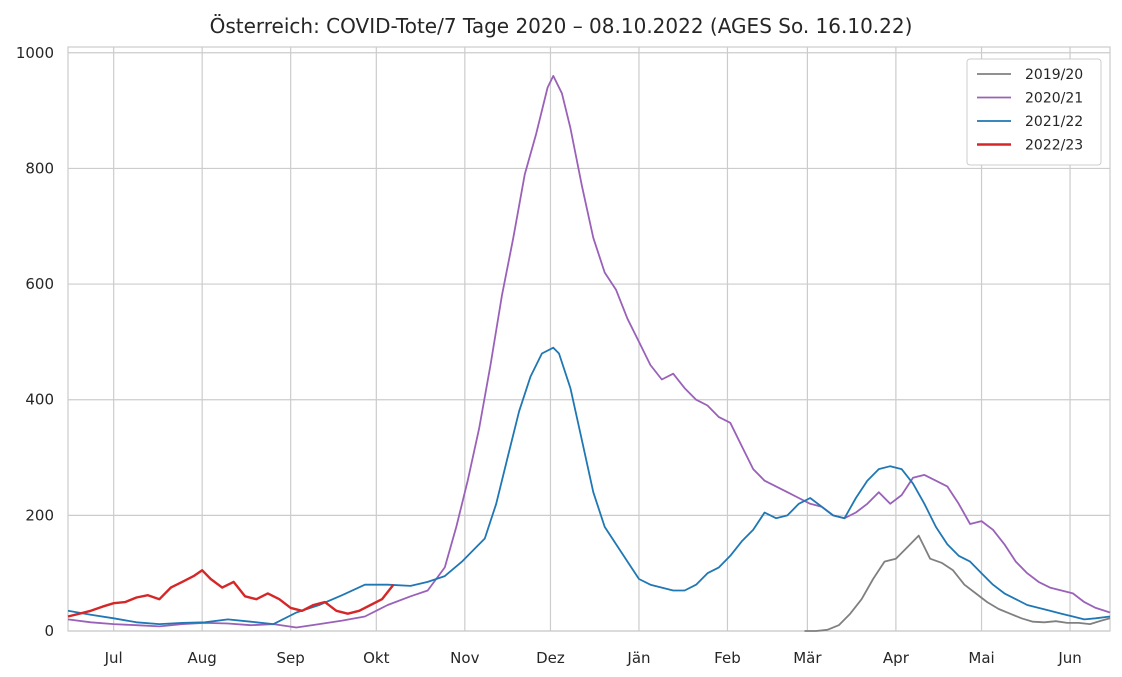  Describe the element at coordinates (638, 658) in the screenshot. I see `x-tick-label: Jän` at that location.